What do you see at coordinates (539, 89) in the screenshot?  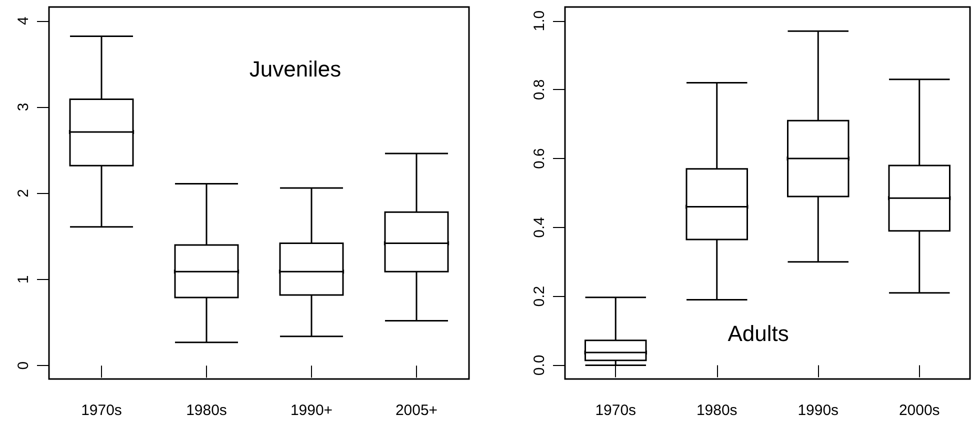 I see `y-tick-label: 0.8` at bounding box center [539, 89].